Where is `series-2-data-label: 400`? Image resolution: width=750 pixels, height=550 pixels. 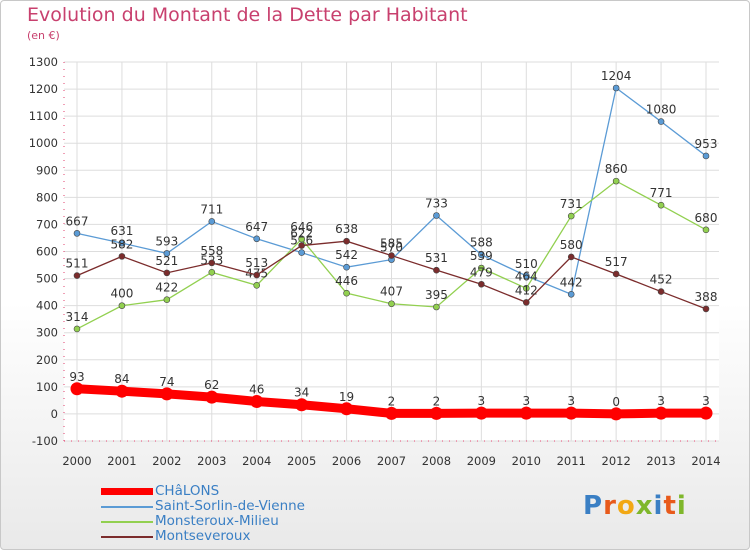
series-2-data-label: 400 is located at coordinates (121, 294).